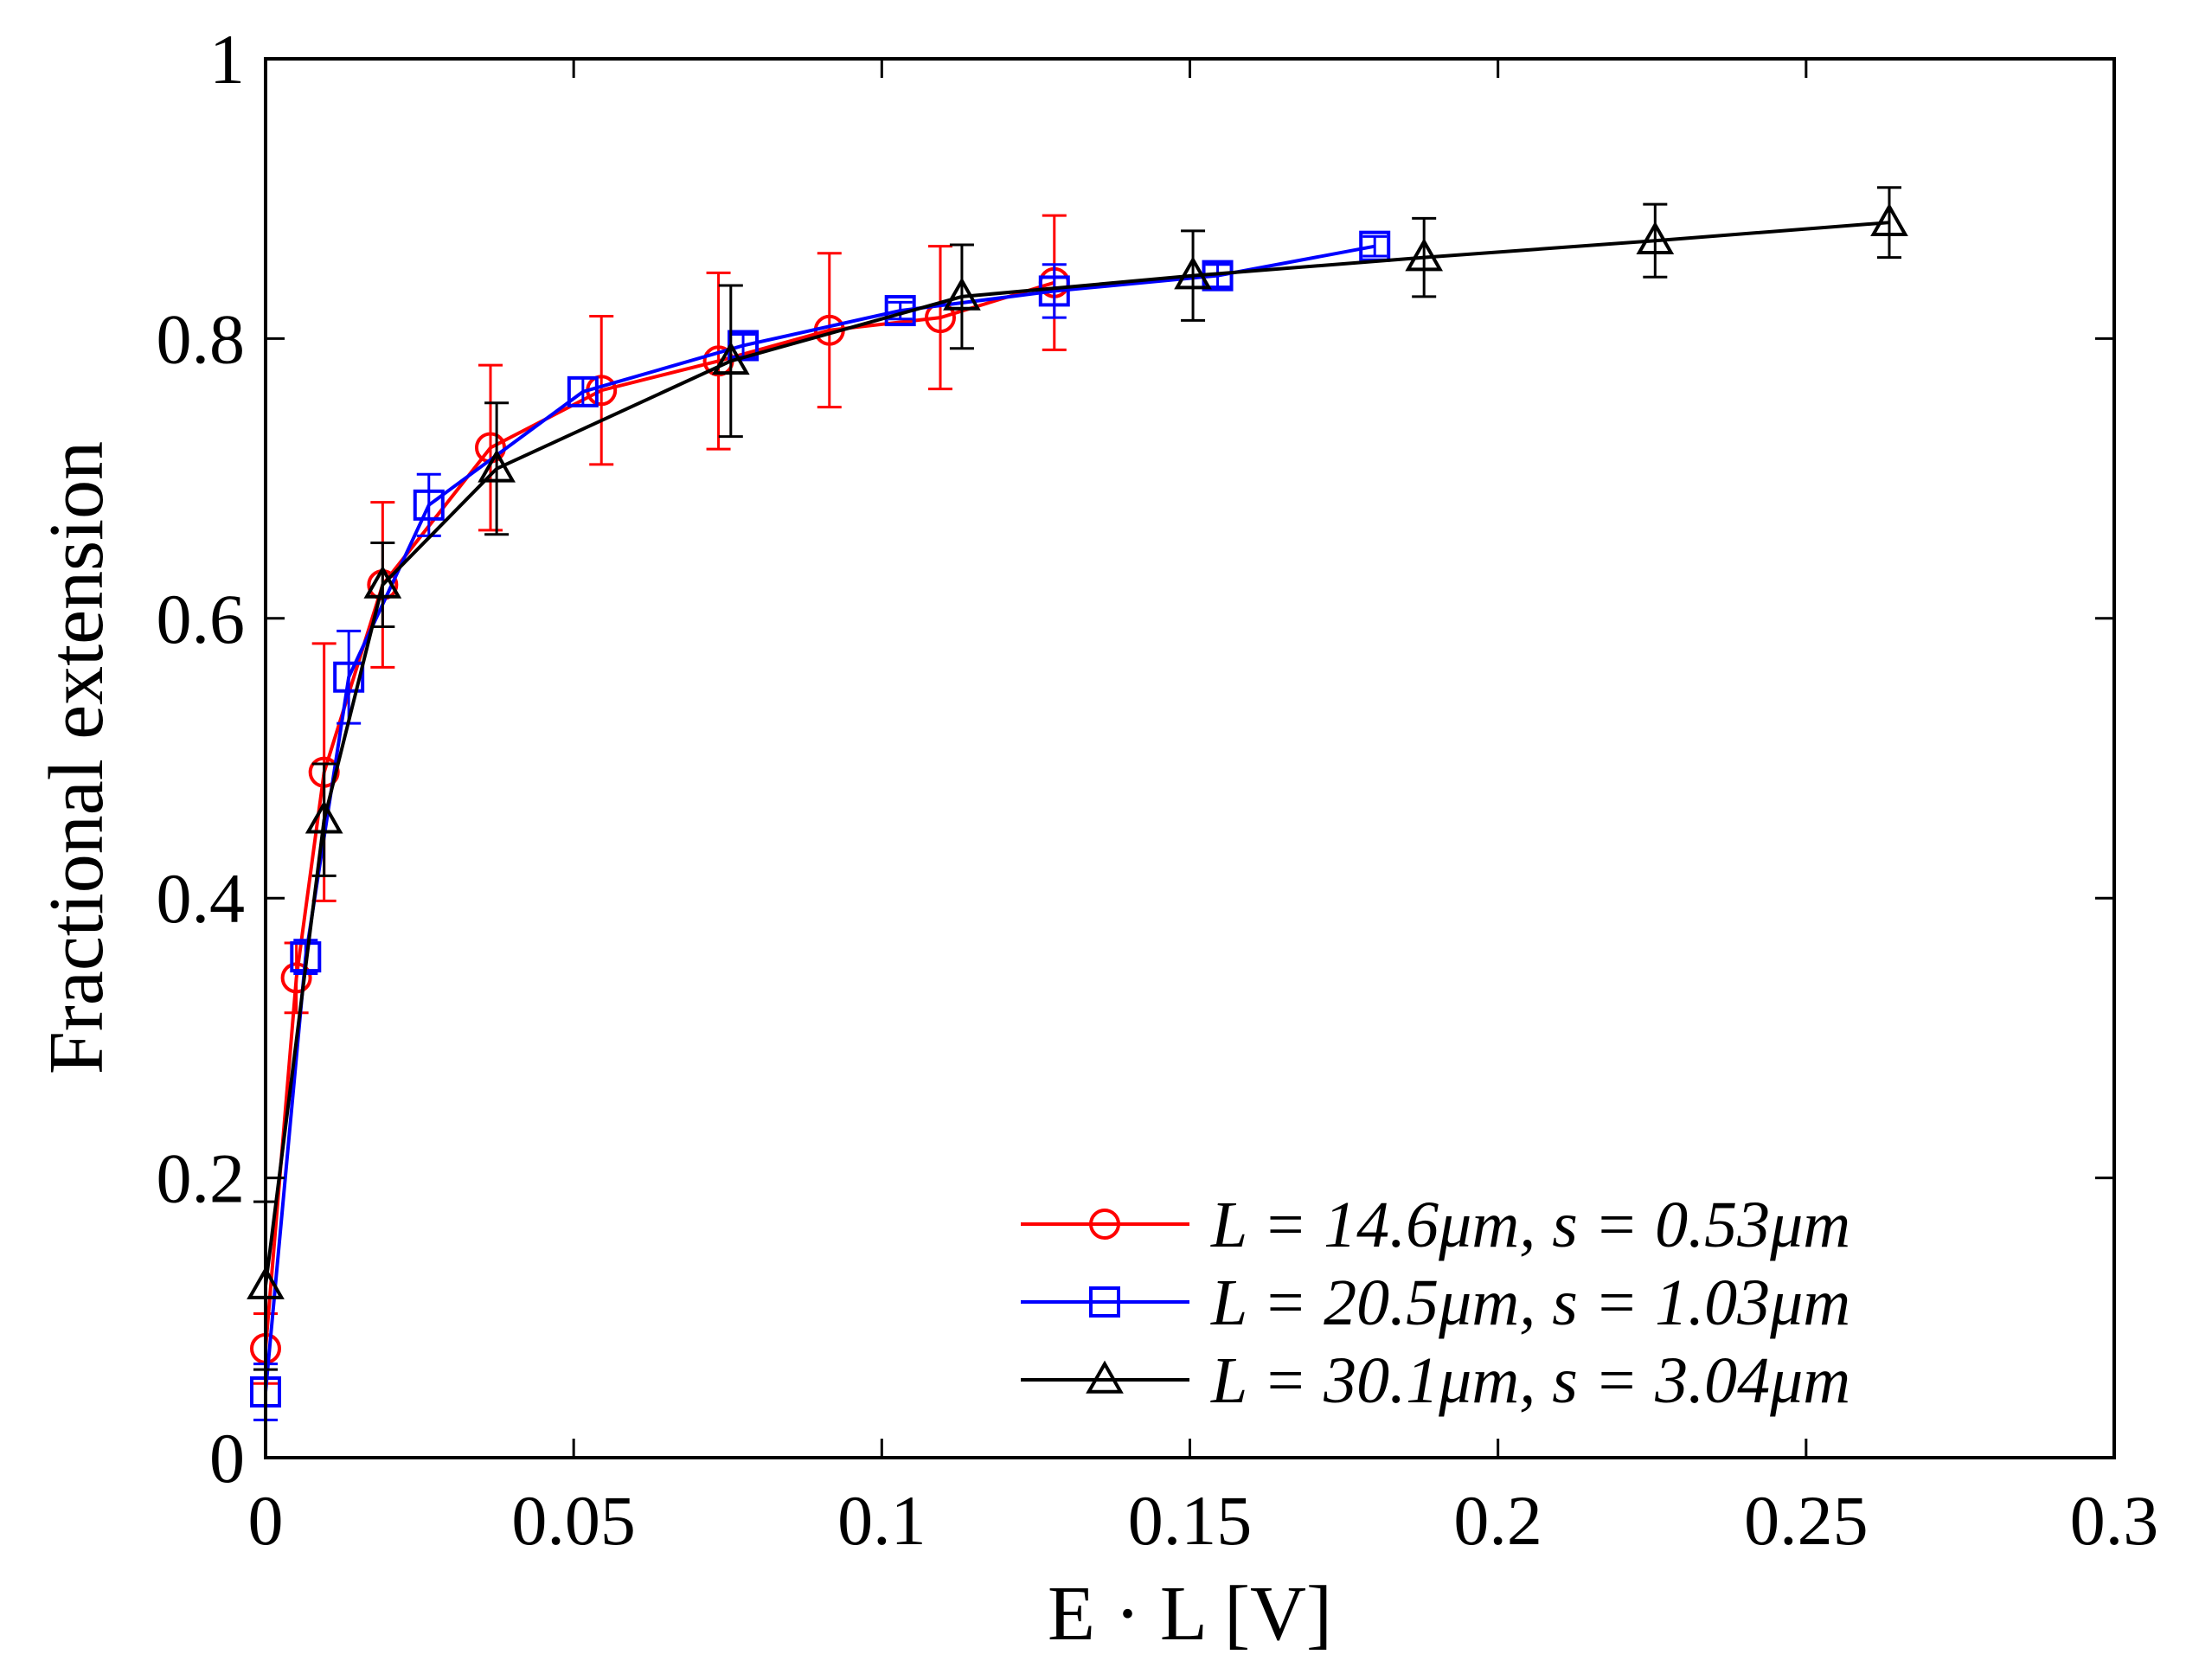 The width and height of the screenshot is (2186, 1680). What do you see at coordinates (882, 1520) in the screenshot?
I see `x-tick-label: 0.1` at bounding box center [882, 1520].